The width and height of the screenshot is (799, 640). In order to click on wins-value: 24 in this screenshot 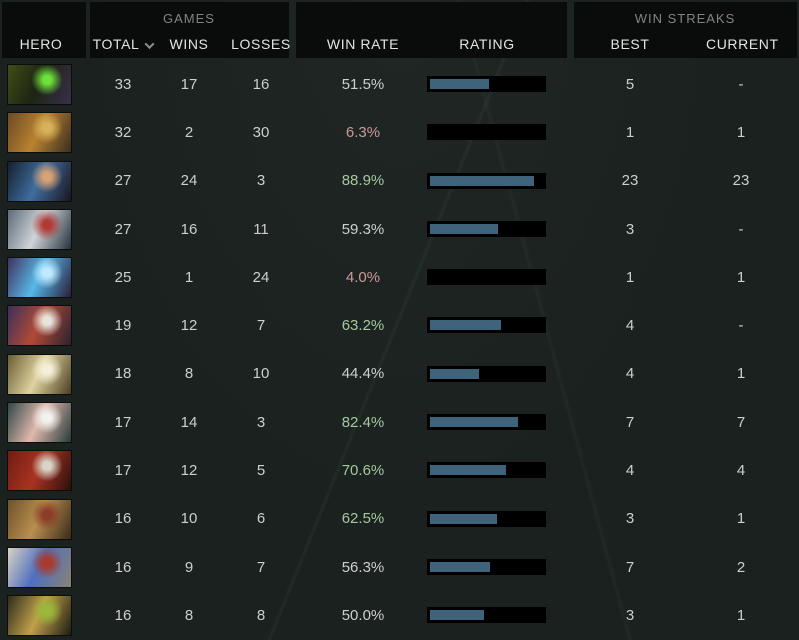, I will do `click(189, 181)`.